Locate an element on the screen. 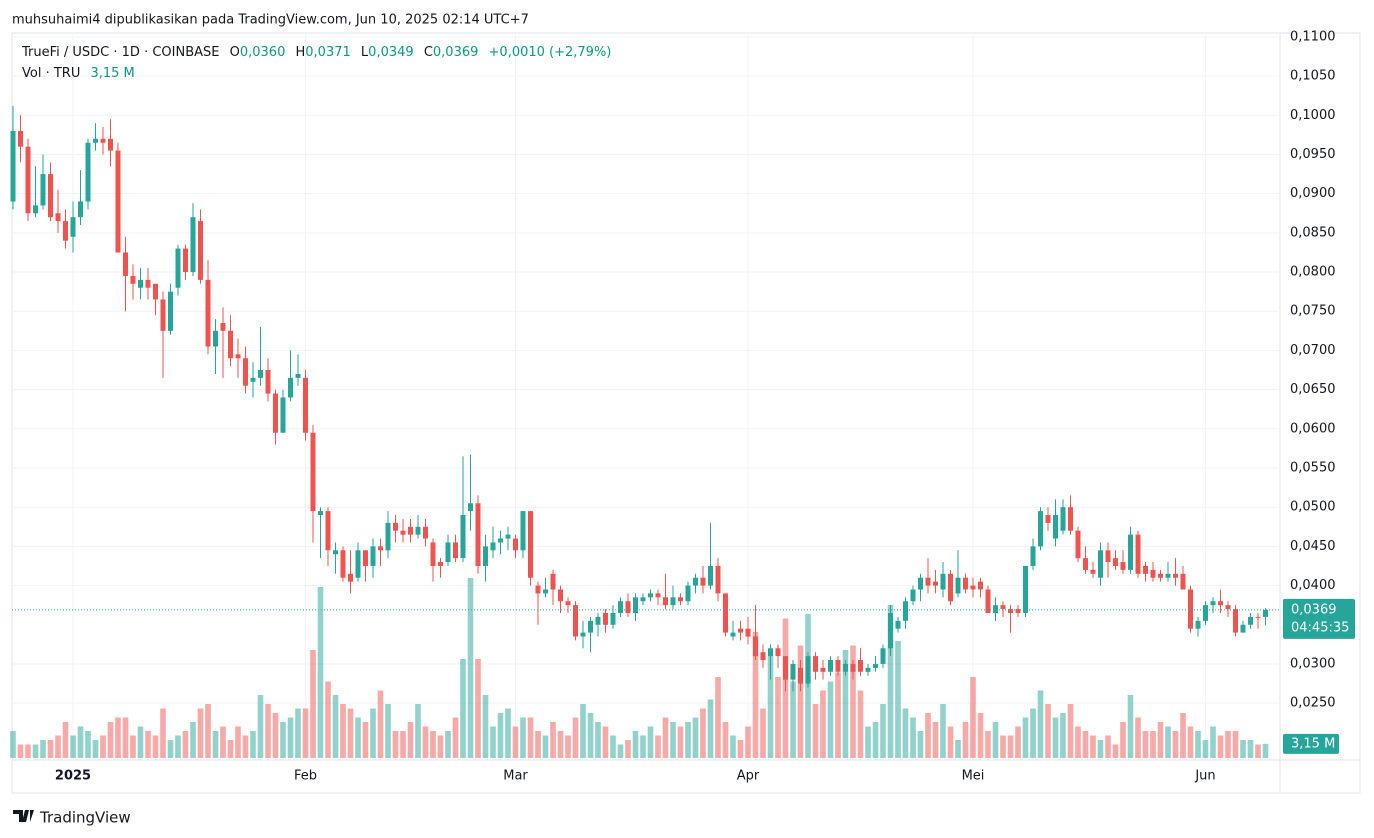 The height and width of the screenshot is (838, 1374). x-tick-label: Feb is located at coordinates (305, 776).